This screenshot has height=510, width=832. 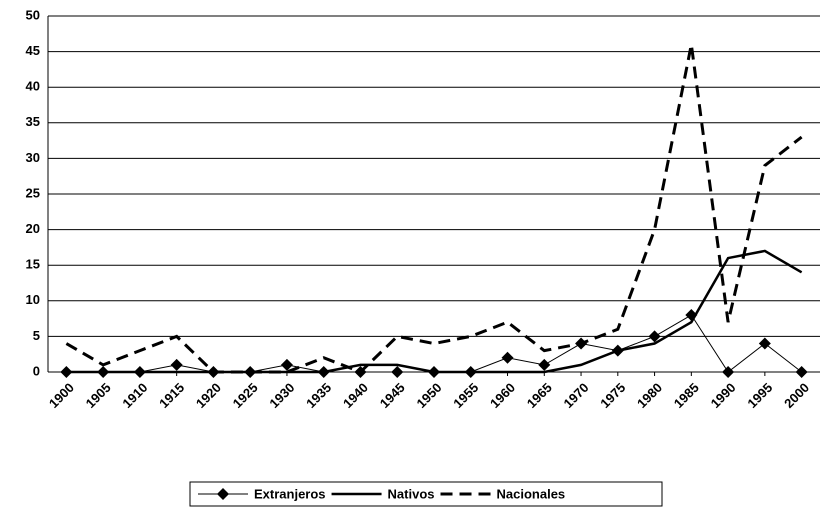 What do you see at coordinates (539, 395) in the screenshot?
I see `x-tick-label: 1965` at bounding box center [539, 395].